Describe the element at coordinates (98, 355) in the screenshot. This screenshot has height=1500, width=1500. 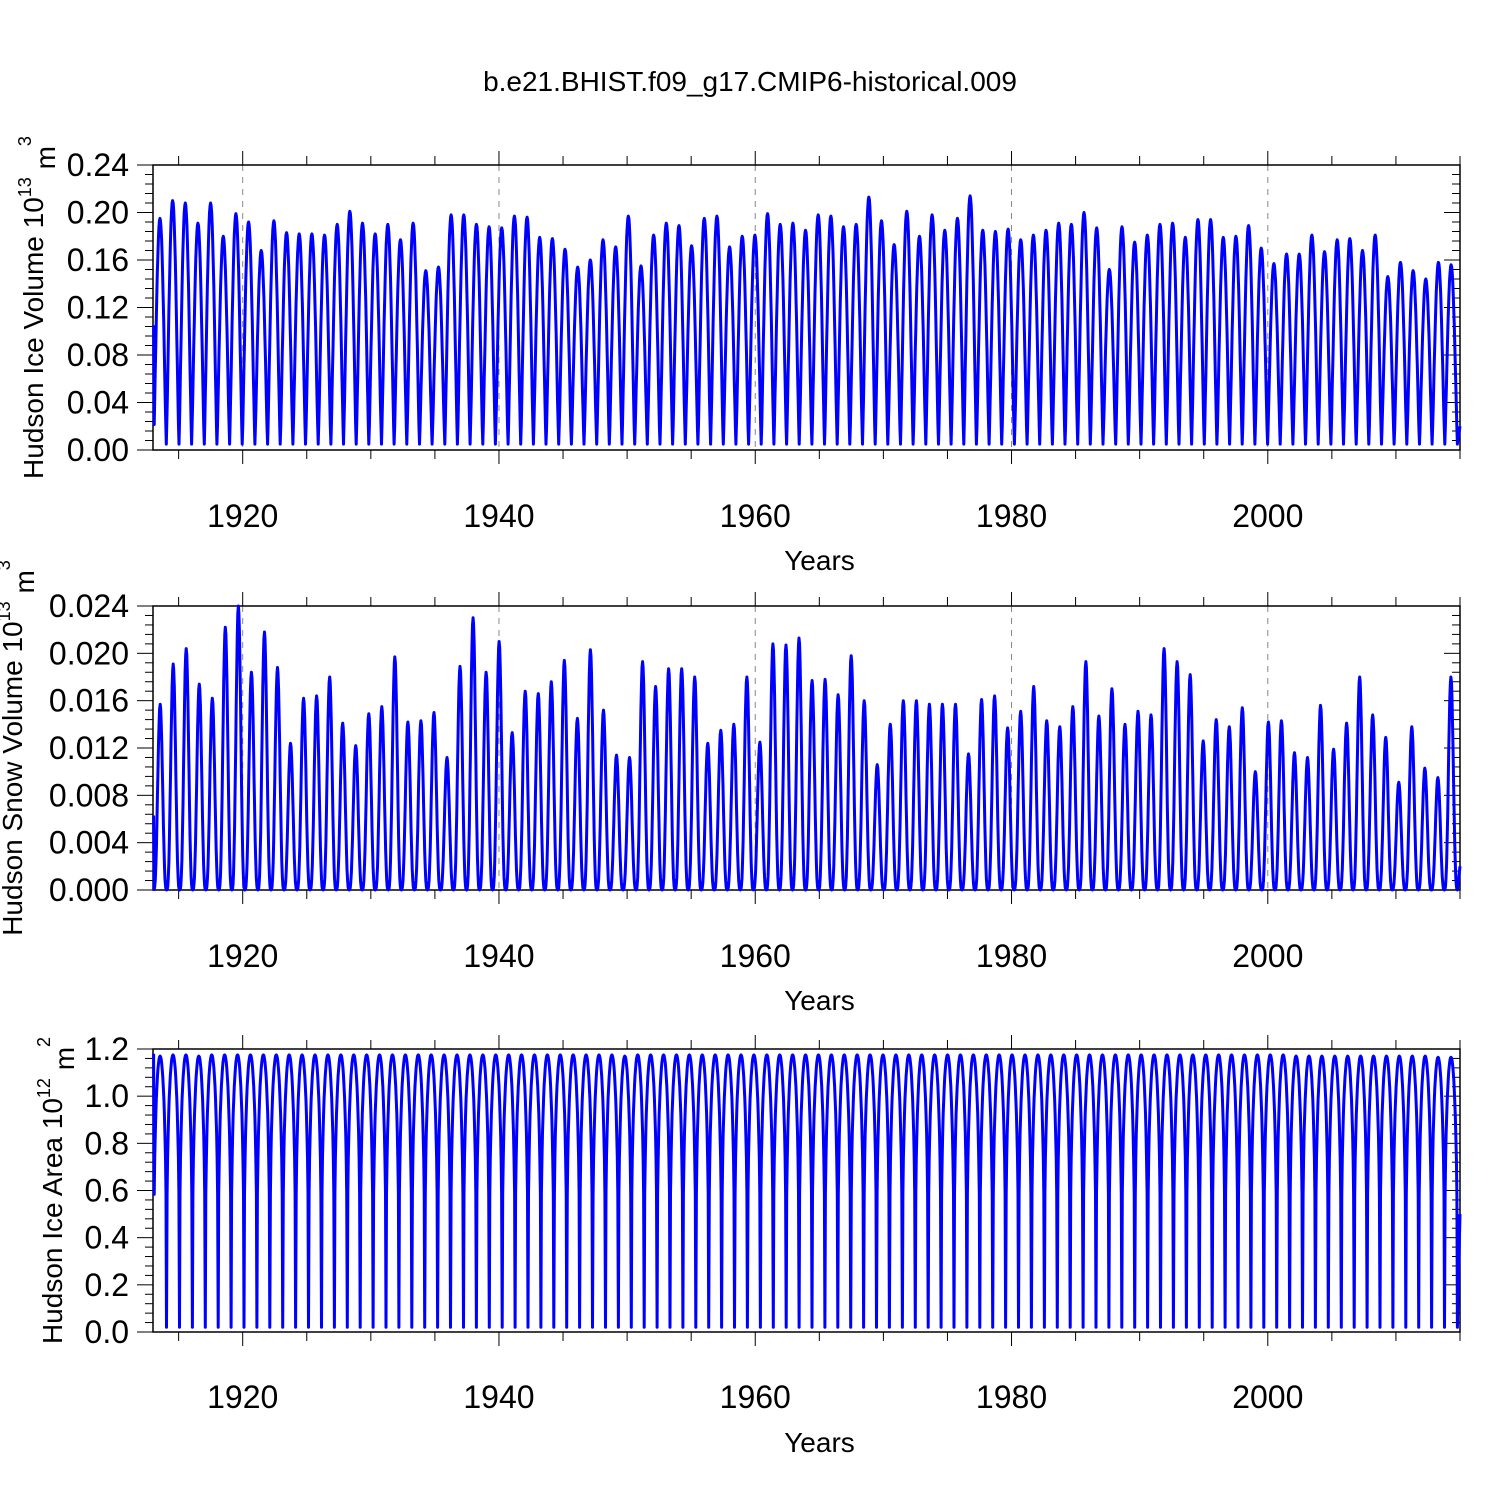
I see `y-tick-label: 0.08` at that location.